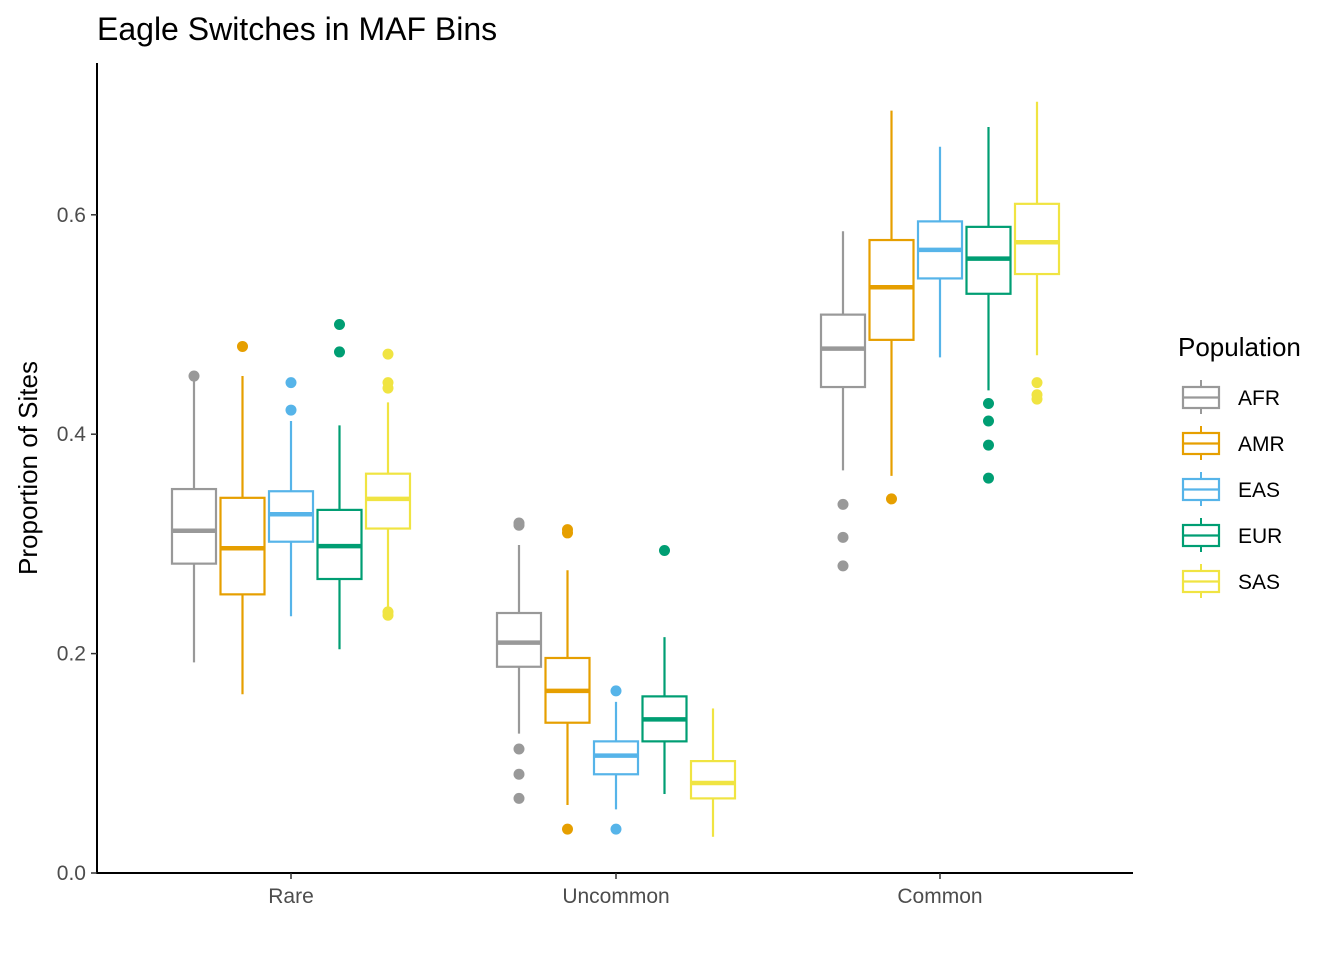 This screenshot has height=960, width=1344. Describe the element at coordinates (72, 434) in the screenshot. I see `y-tick-label: 0.4` at that location.